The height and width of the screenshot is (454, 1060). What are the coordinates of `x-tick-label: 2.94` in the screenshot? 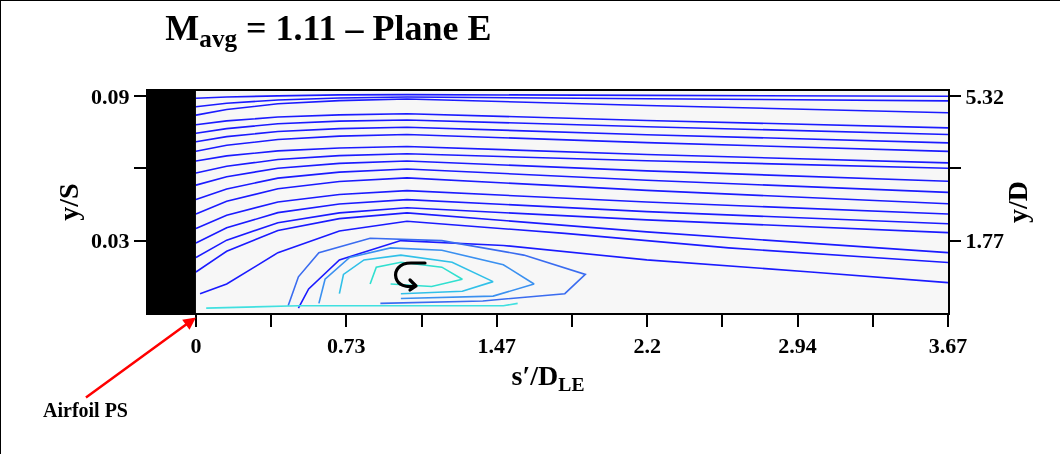 It's located at (797, 346).